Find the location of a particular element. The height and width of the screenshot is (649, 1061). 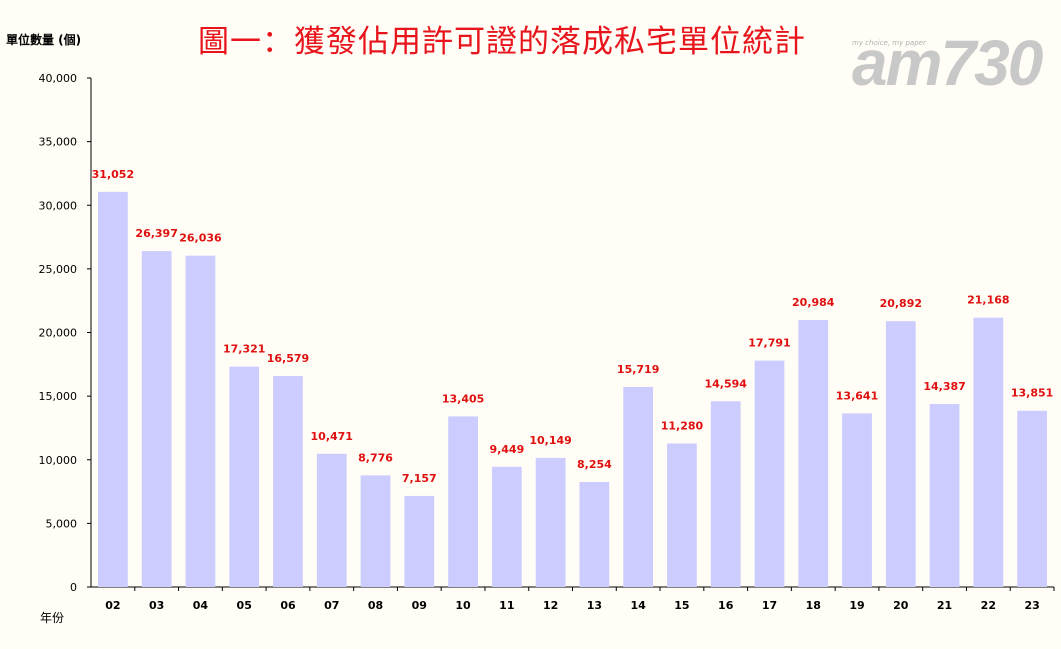

x-tick-label: 17 is located at coordinates (769, 605).